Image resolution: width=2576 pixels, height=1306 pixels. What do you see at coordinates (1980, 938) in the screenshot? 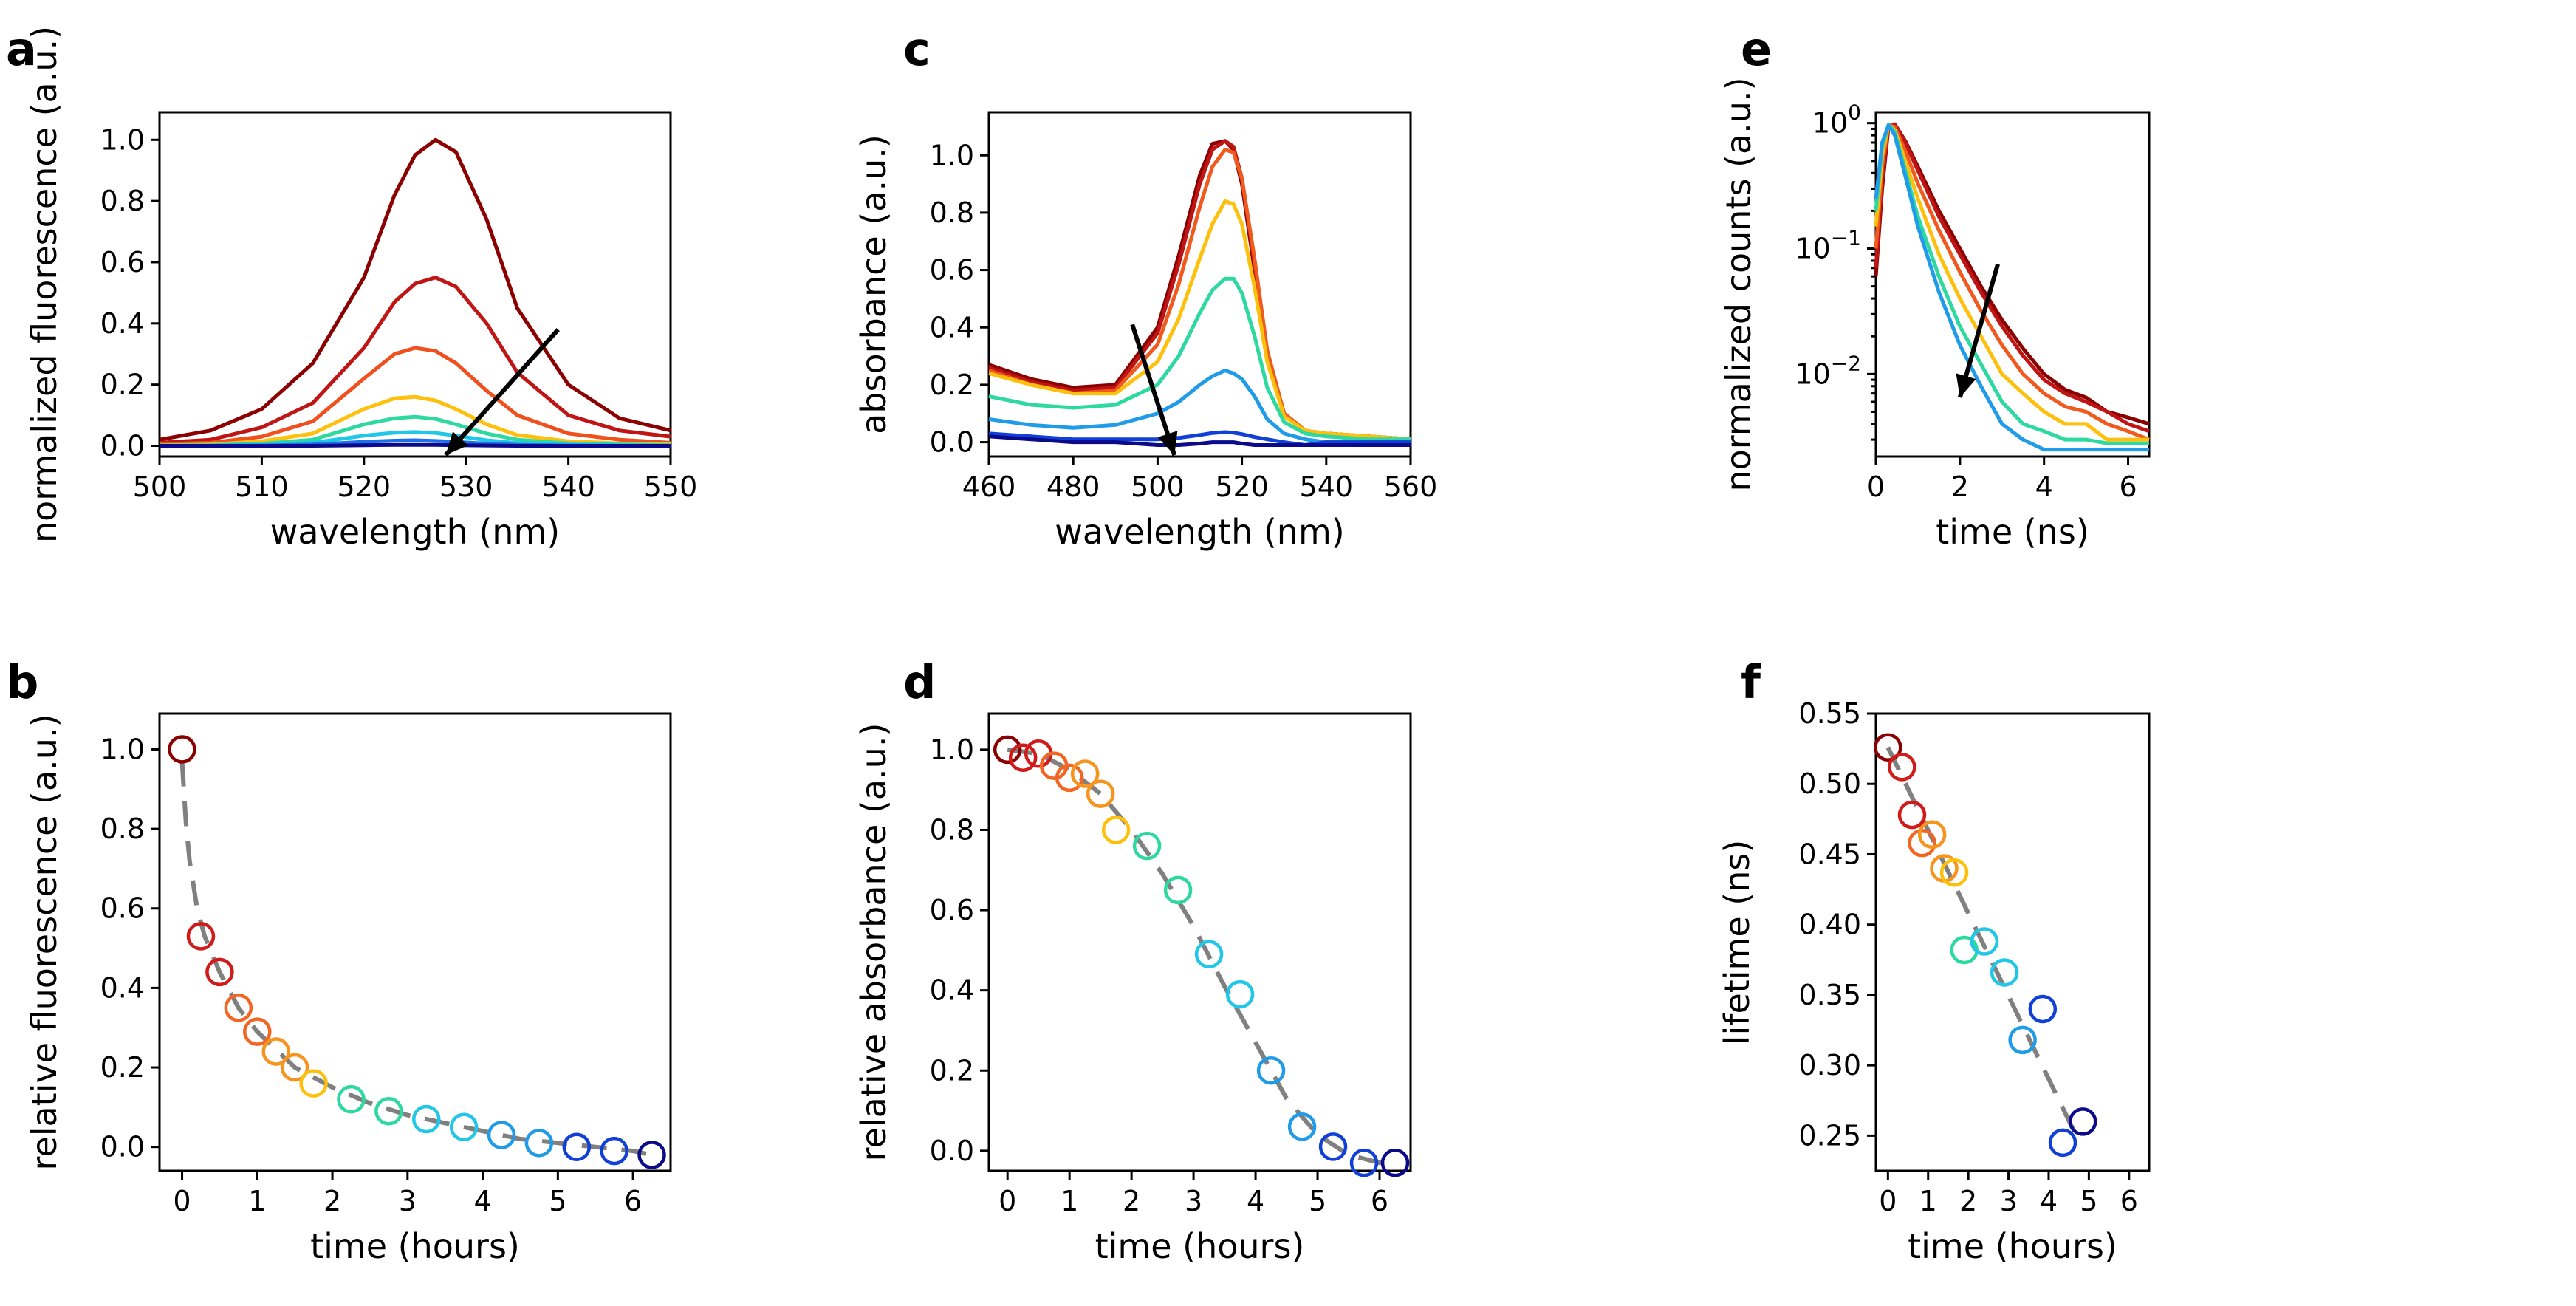
I see `fit-curve-f` at bounding box center [1980, 938].